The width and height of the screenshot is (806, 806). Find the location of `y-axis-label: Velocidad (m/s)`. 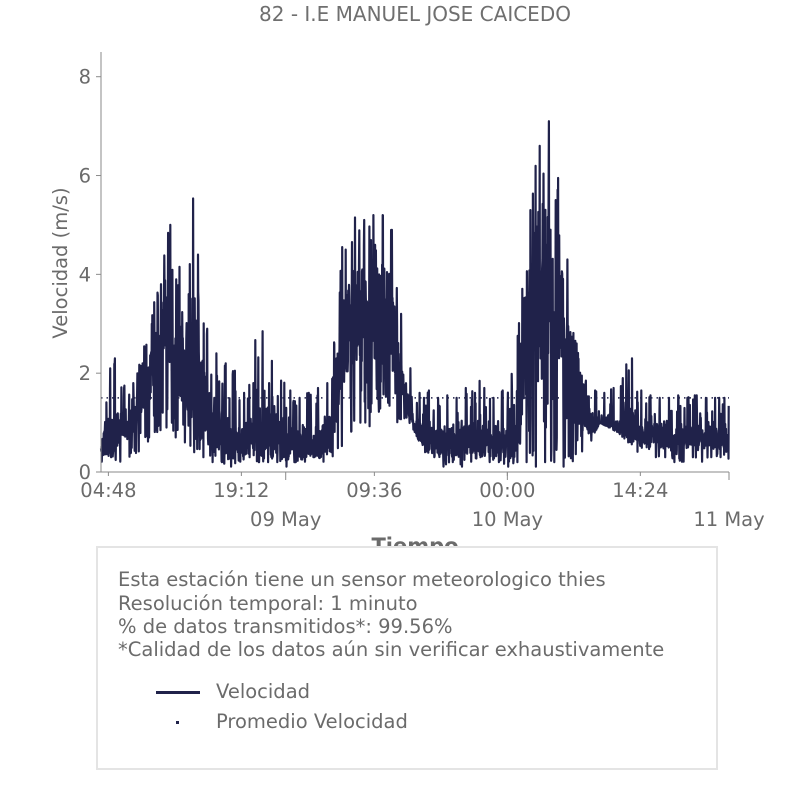

y-axis-label: Velocidad (m/s) is located at coordinates (60, 262).